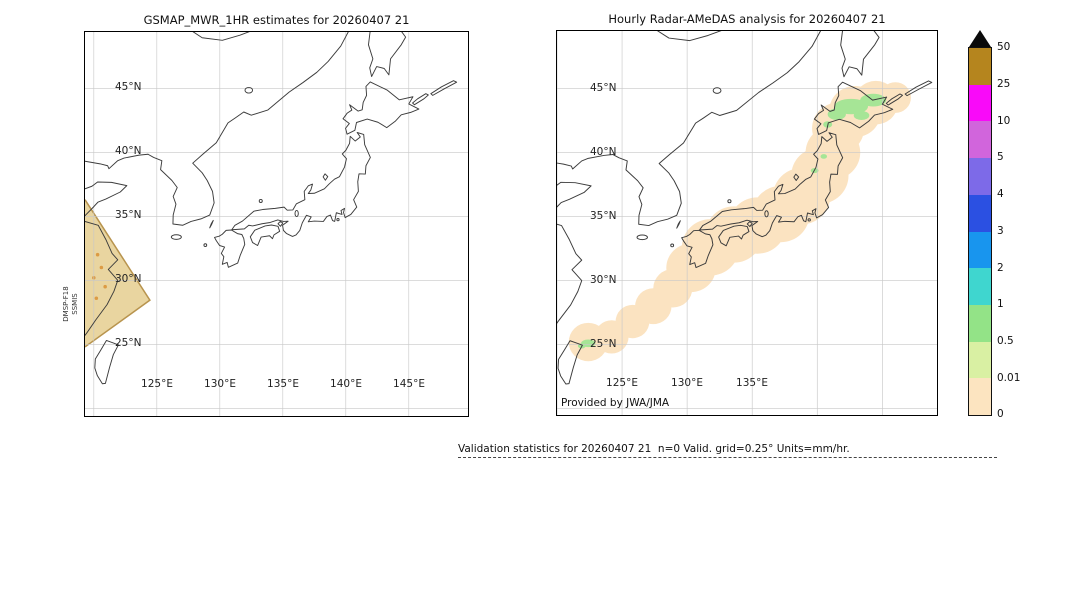 This screenshot has height=612, width=1080. Describe the element at coordinates (1000, 194) in the screenshot. I see `colorbar-tick: 4` at that location.